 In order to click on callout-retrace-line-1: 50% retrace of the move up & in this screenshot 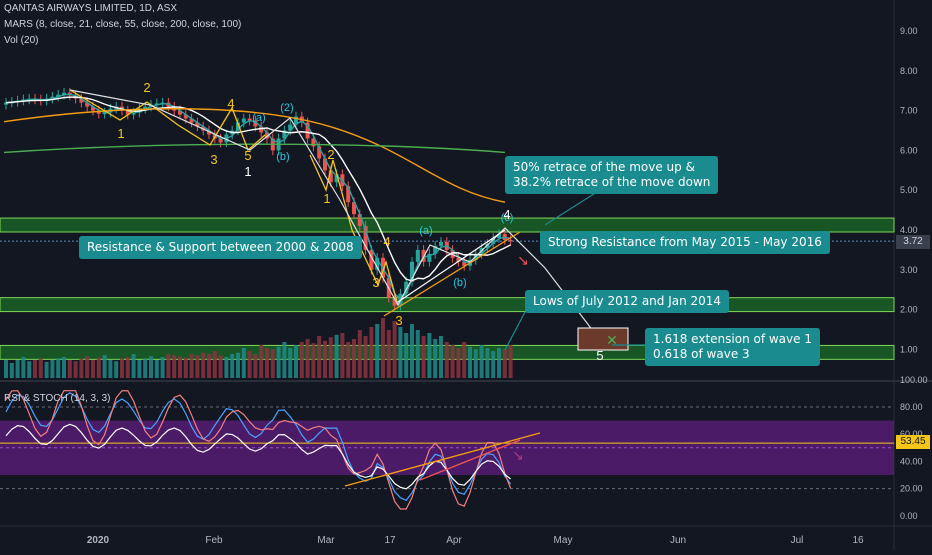, I will do `click(604, 167)`.